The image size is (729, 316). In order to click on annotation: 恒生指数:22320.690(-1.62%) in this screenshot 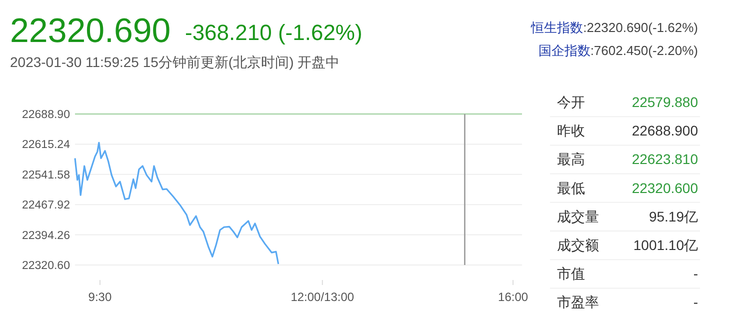, I will do `click(614, 27)`.